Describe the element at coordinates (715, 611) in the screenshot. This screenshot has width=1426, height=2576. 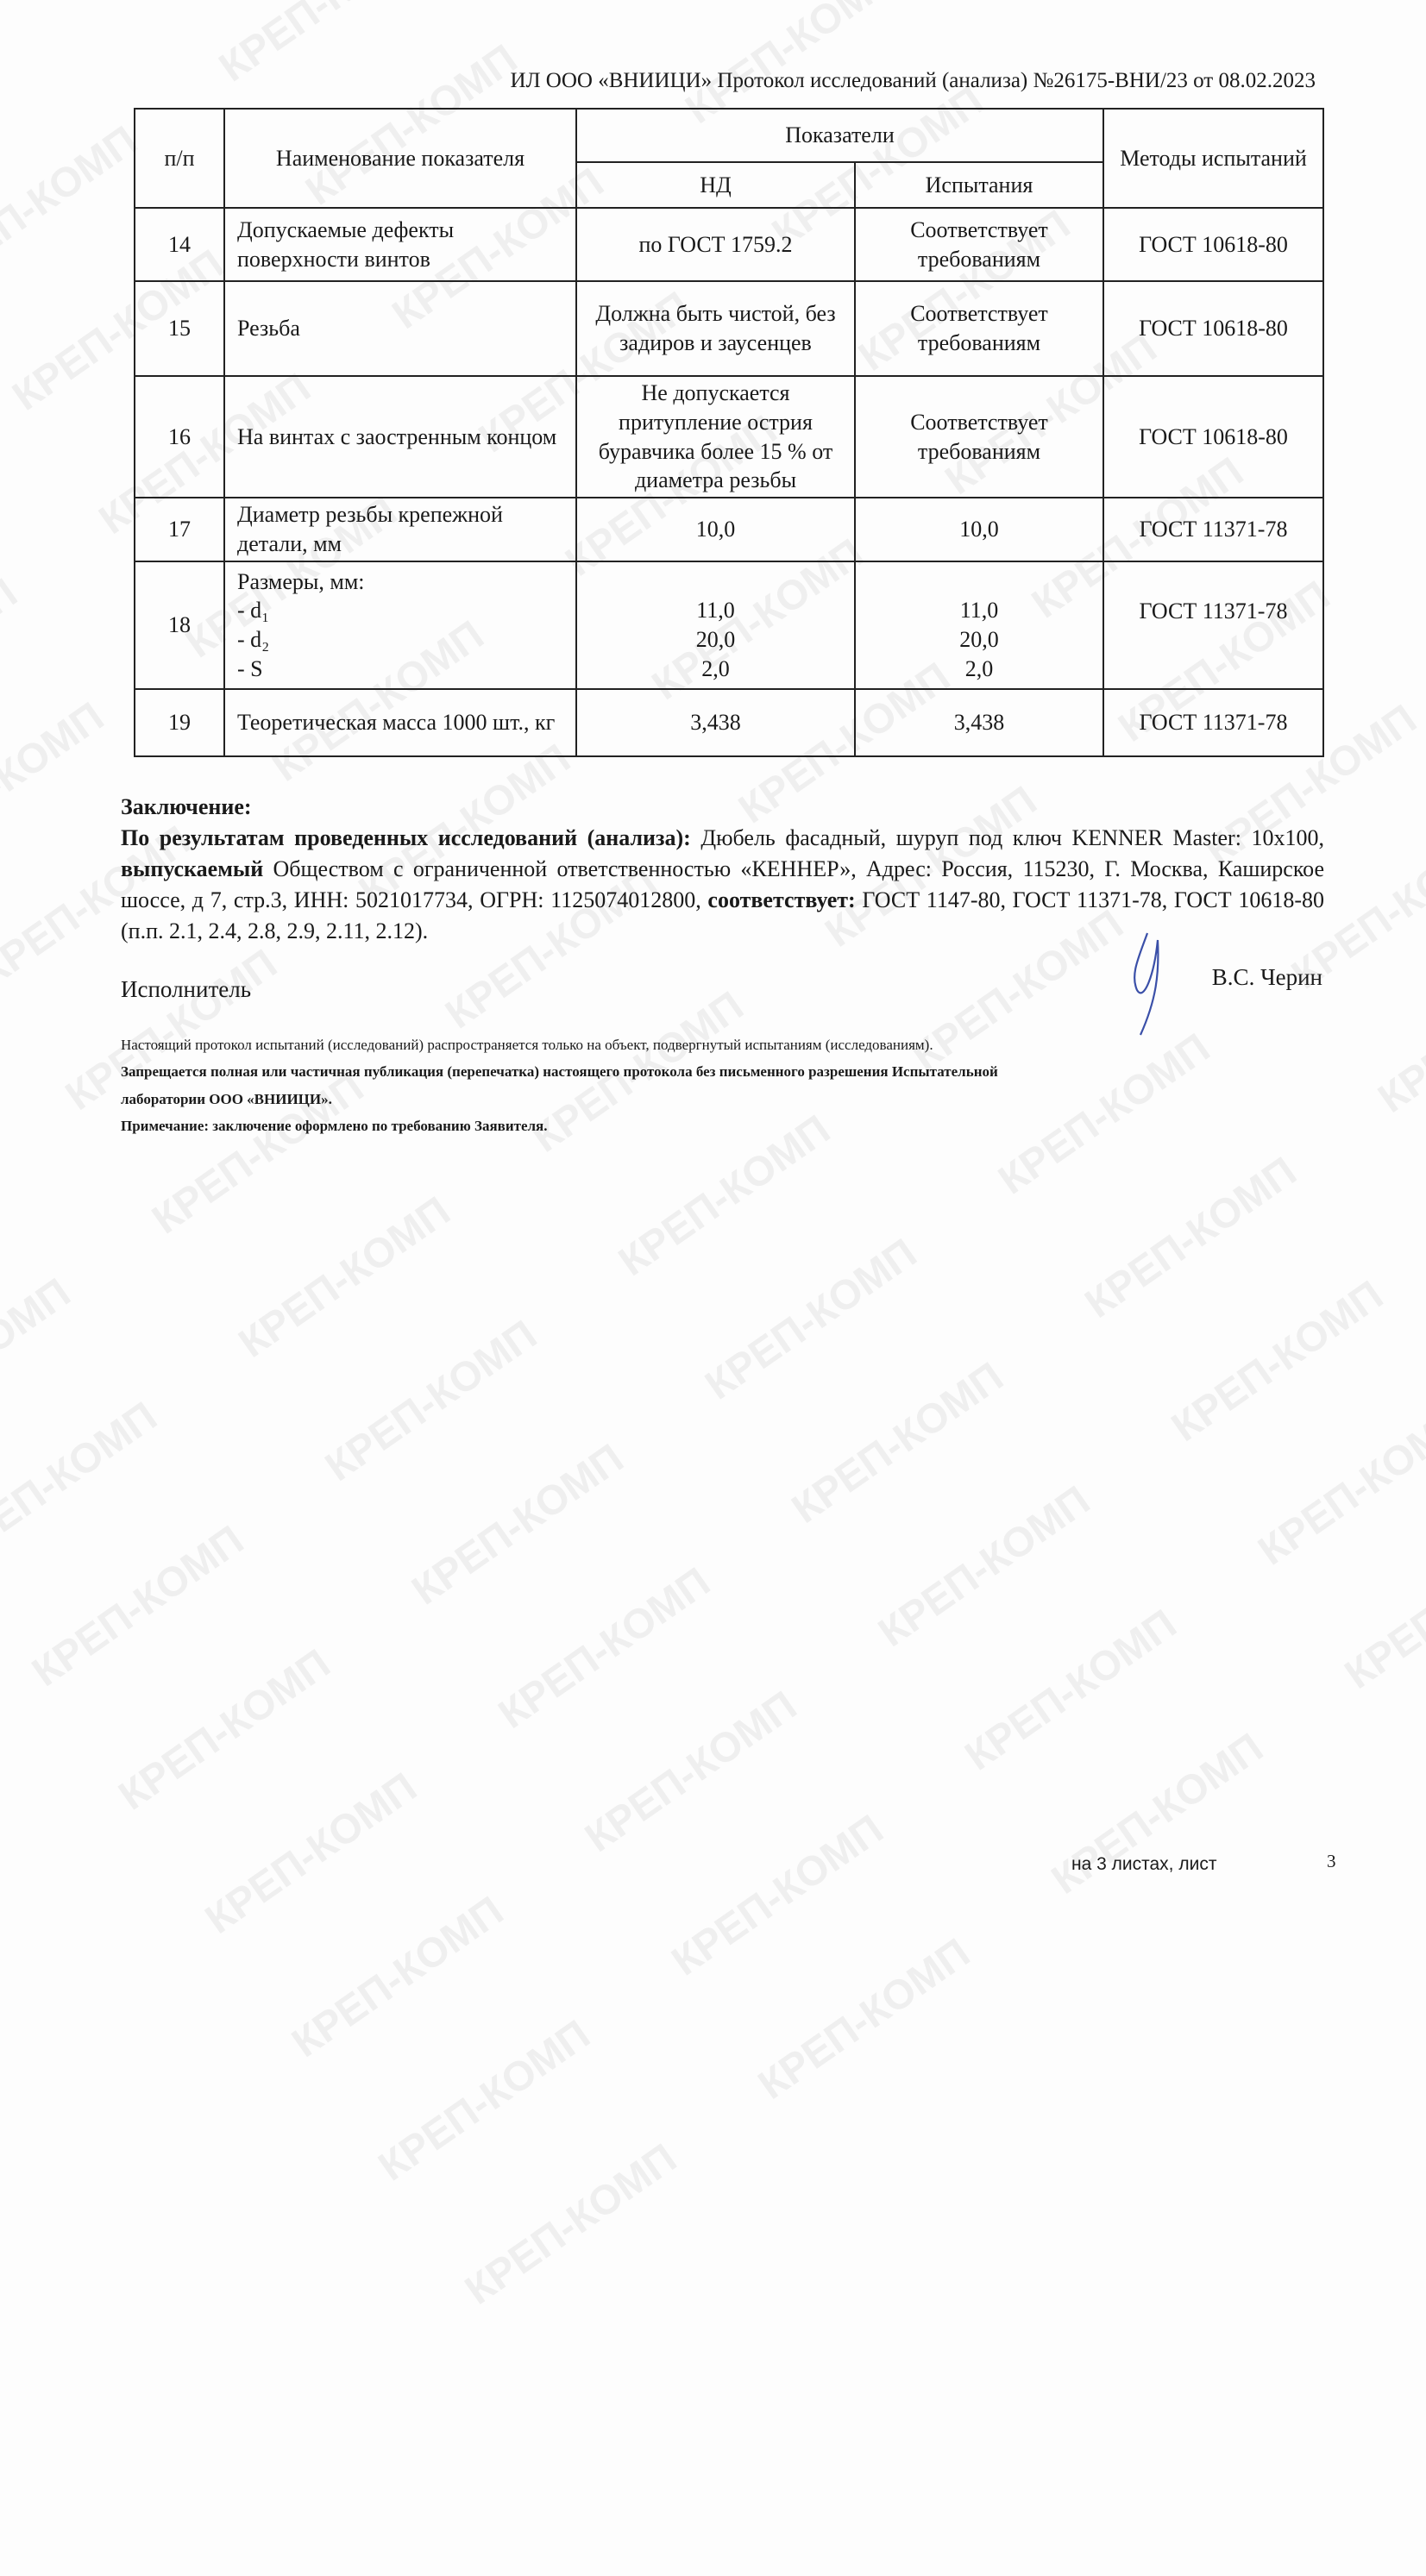
I see `nd-value: 11,0` at that location.